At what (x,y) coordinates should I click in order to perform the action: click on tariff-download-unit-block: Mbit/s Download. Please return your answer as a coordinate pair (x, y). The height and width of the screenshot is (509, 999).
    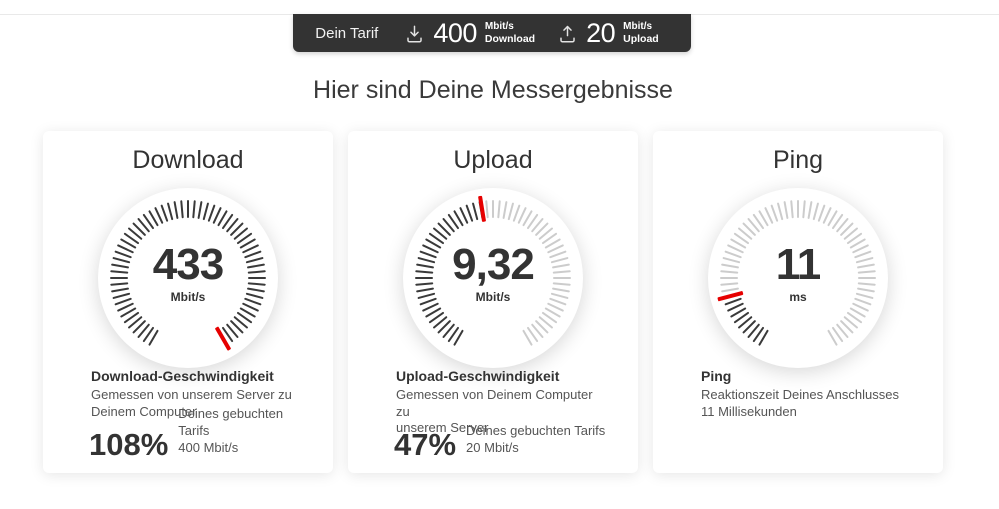
    Looking at the image, I should click on (510, 33).